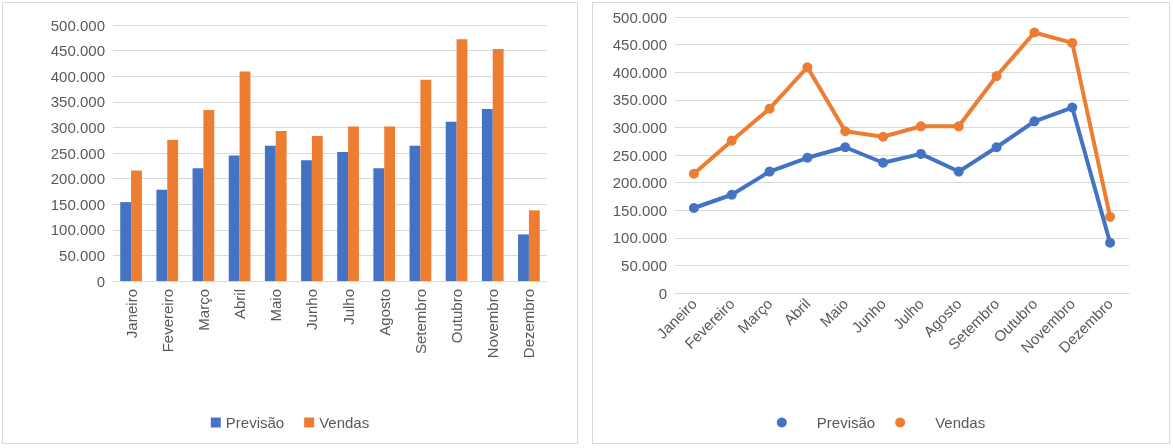 The image size is (1173, 448). I want to click on x-tick-label: Agosto, so click(384, 312).